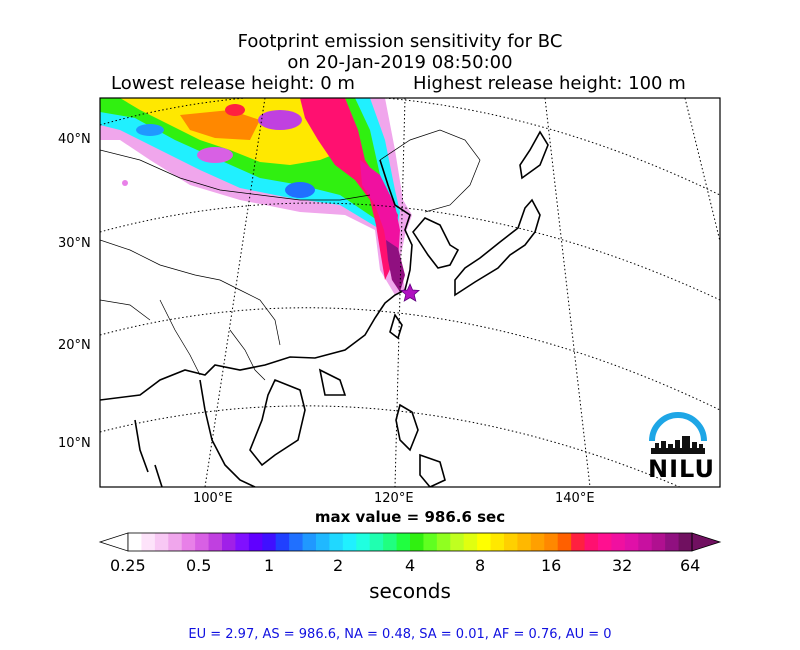  Describe the element at coordinates (74, 443) in the screenshot. I see `lat-label-10n: 10°N` at that location.